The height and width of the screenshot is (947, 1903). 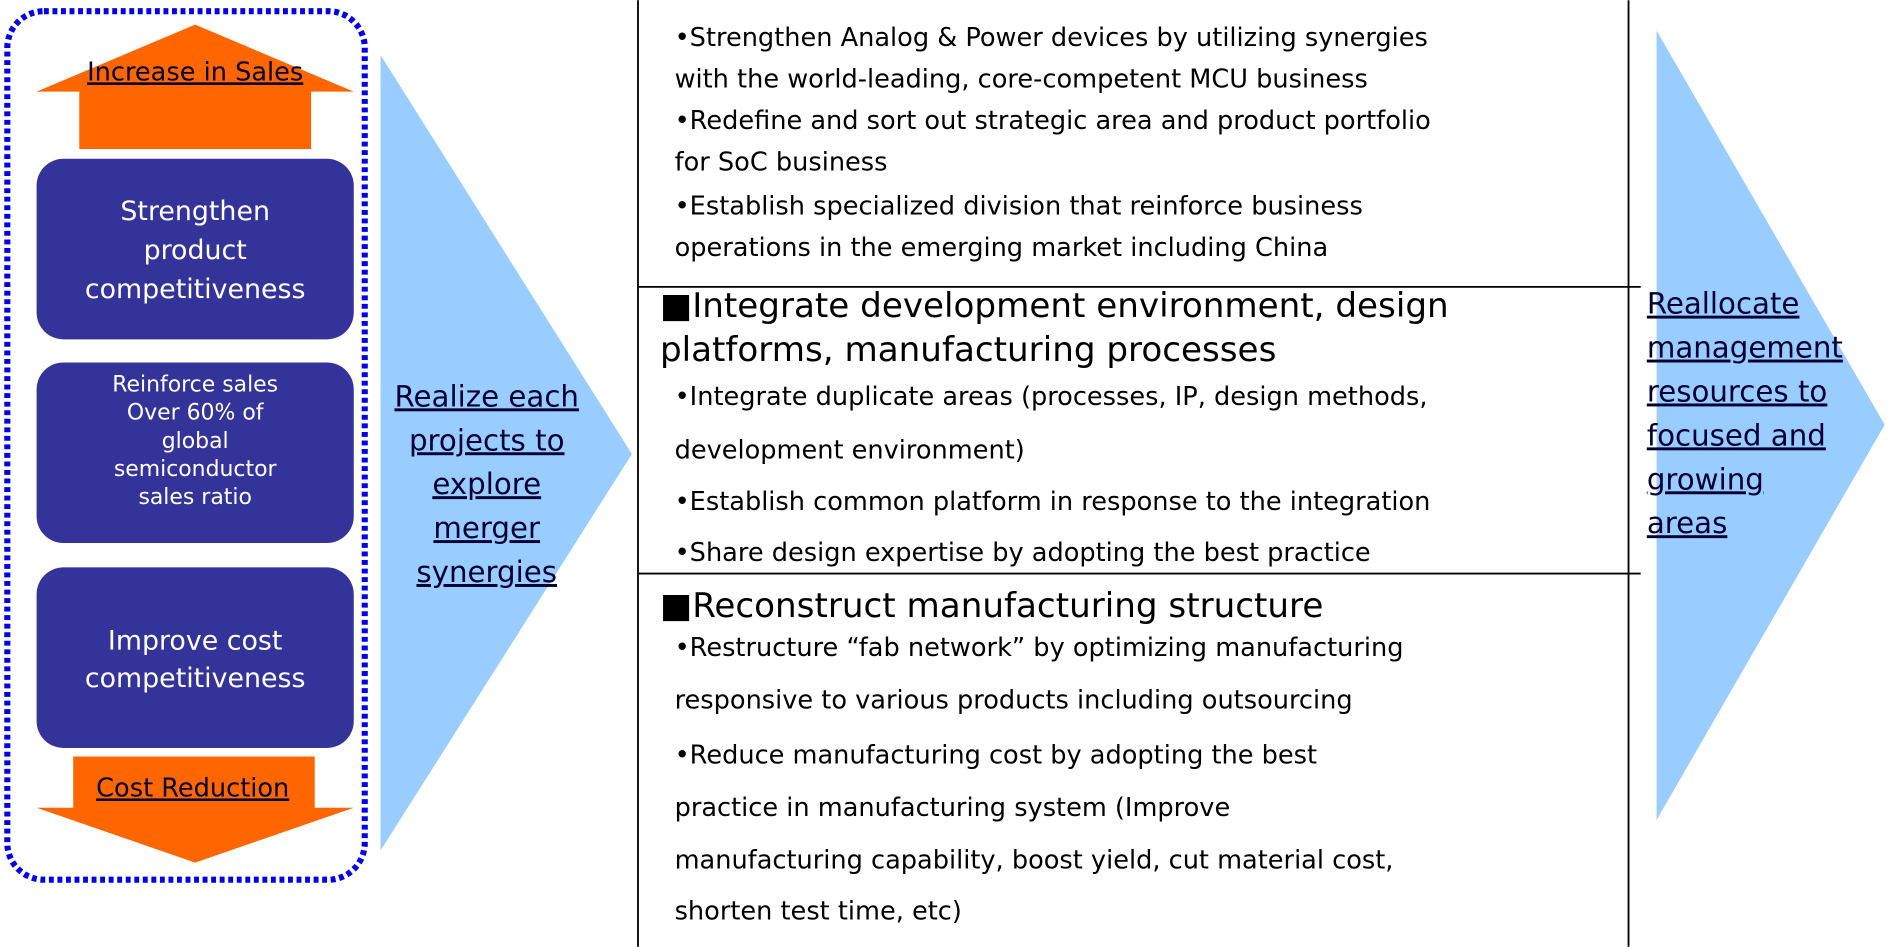 I want to click on right-arrow, so click(x=1770, y=425).